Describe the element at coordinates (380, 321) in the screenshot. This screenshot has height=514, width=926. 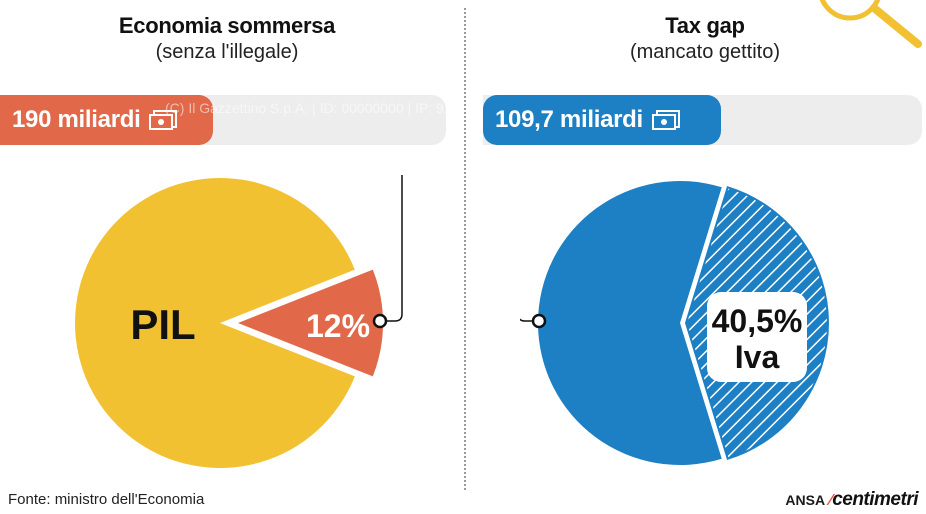
I see `left-leader-dot` at that location.